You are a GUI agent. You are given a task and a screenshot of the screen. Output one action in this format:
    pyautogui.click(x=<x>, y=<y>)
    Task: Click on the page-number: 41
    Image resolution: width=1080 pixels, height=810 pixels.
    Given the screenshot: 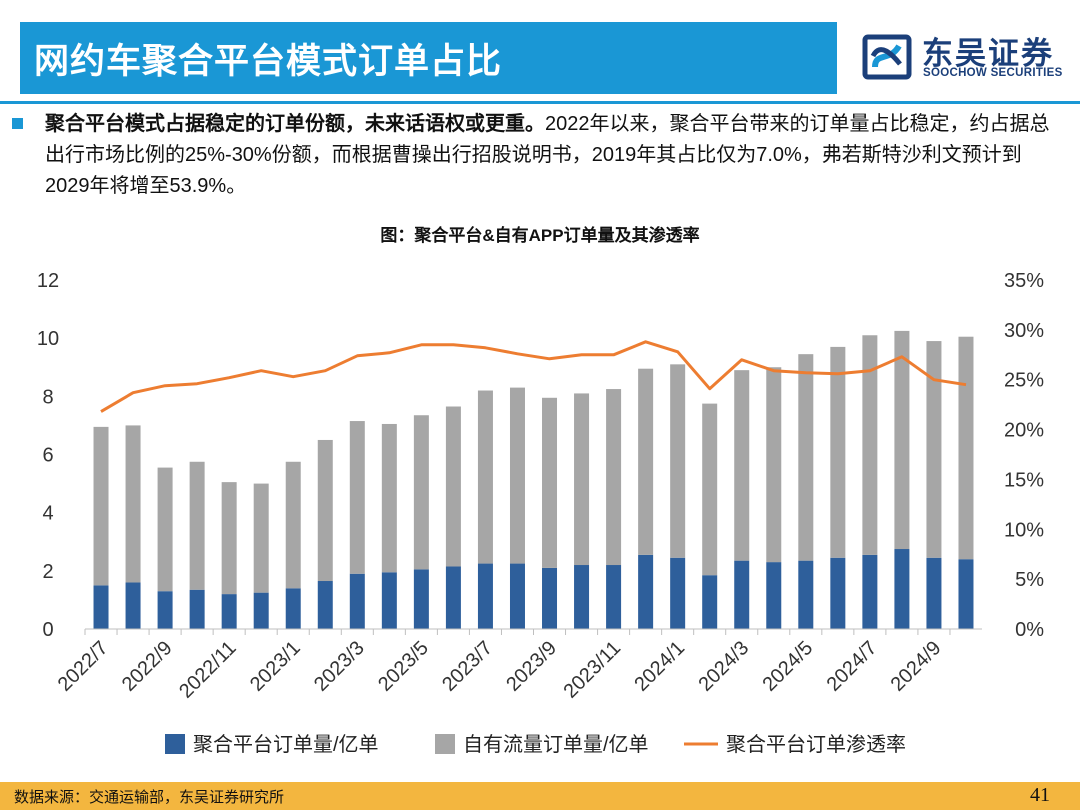 What is the action you would take?
    pyautogui.click(x=1040, y=795)
    